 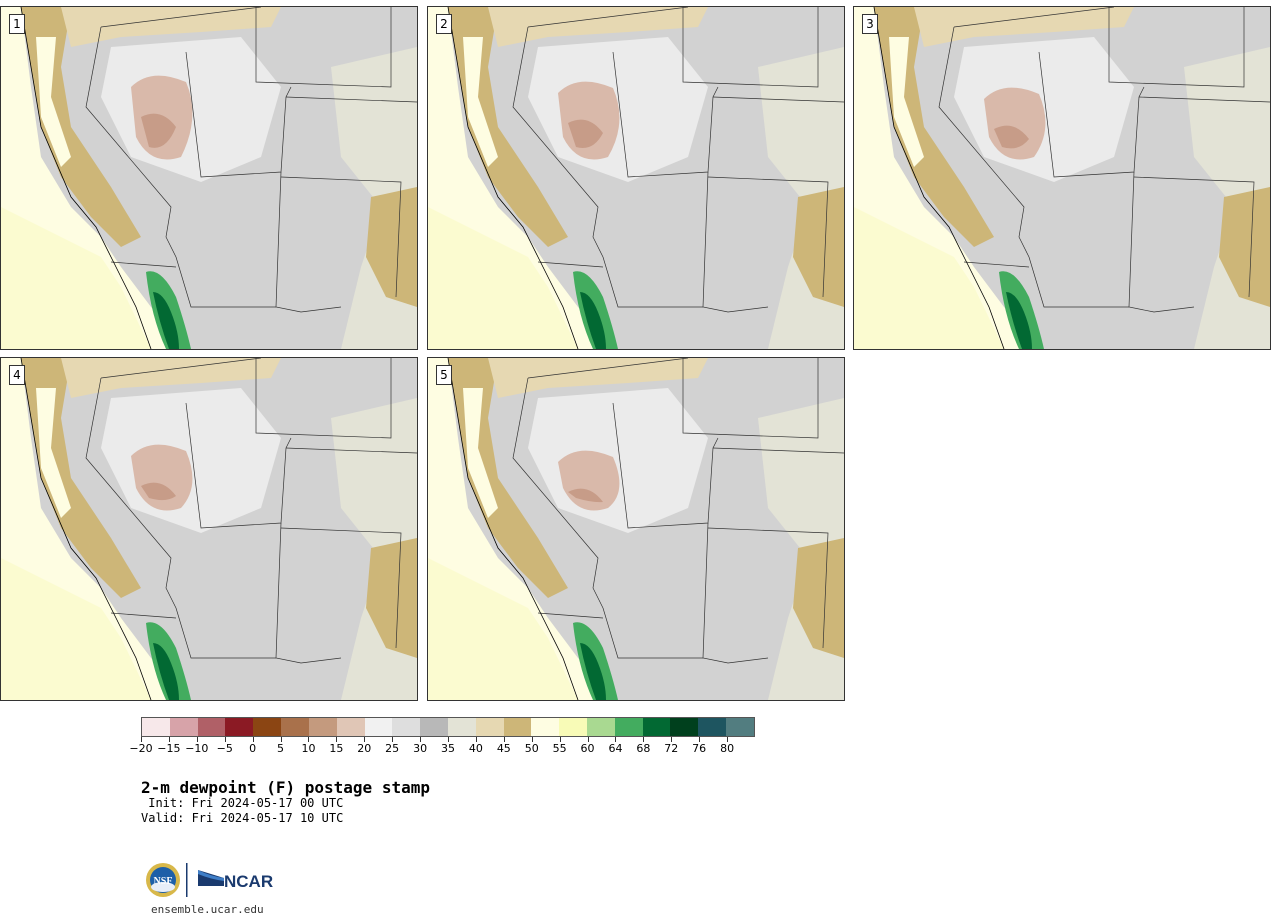 I want to click on map-panel-1: 1, so click(x=209, y=178).